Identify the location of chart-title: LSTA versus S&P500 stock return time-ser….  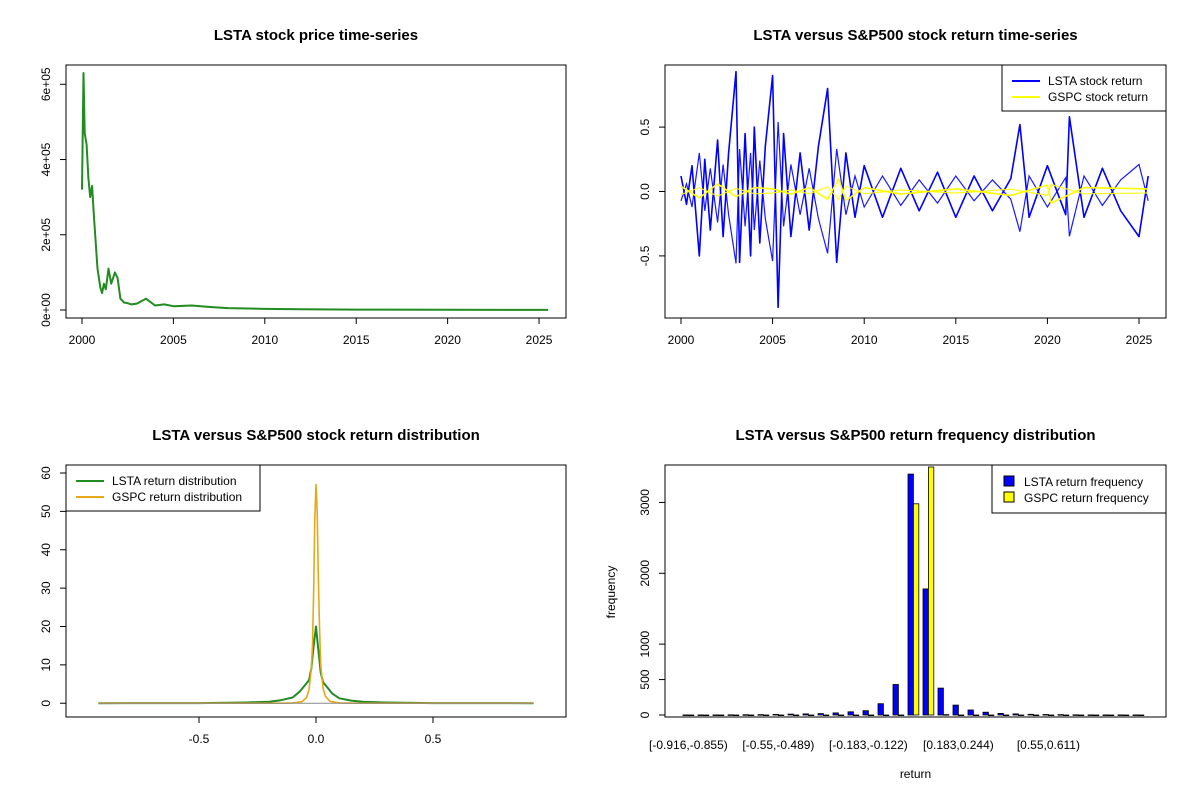
(915, 35).